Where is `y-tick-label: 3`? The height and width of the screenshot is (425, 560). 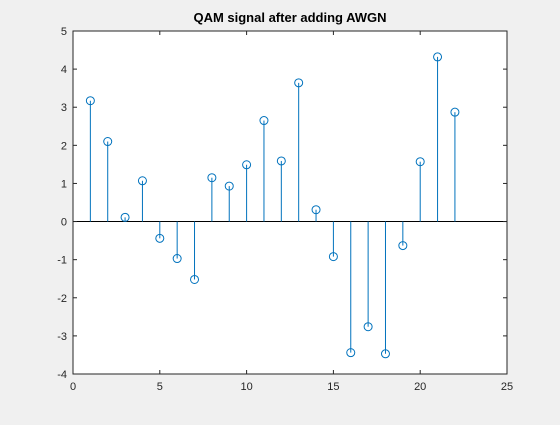 y-tick-label: 3 is located at coordinates (64, 108).